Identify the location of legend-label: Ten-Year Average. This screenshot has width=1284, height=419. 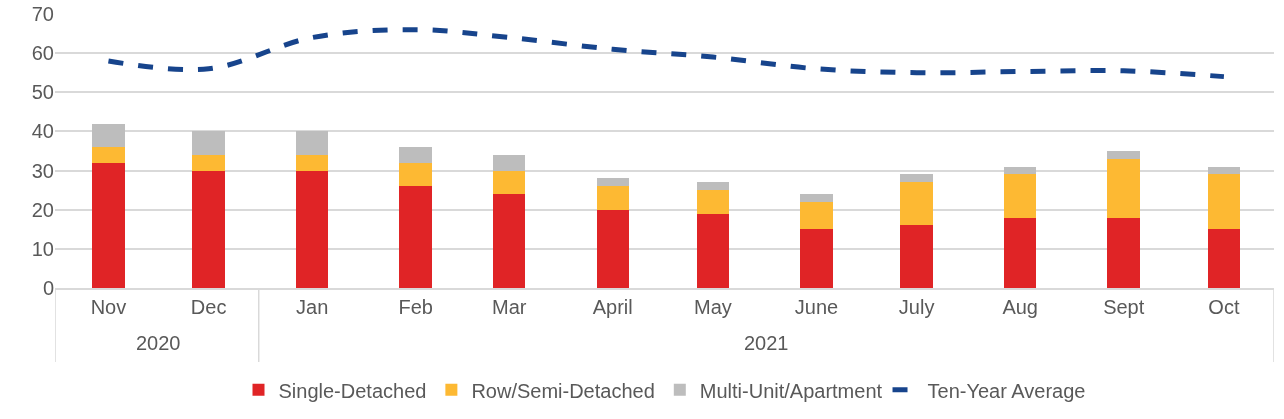
(1006, 390).